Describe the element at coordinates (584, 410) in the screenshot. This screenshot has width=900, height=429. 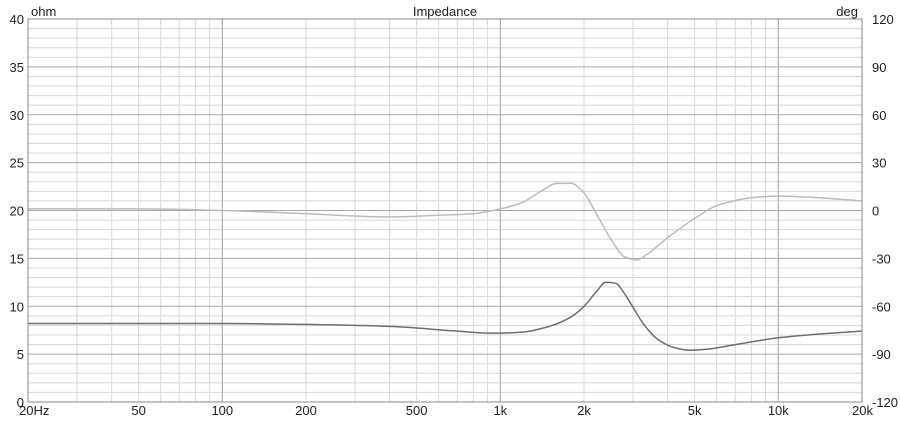
I see `x-tick-label: 2k` at that location.